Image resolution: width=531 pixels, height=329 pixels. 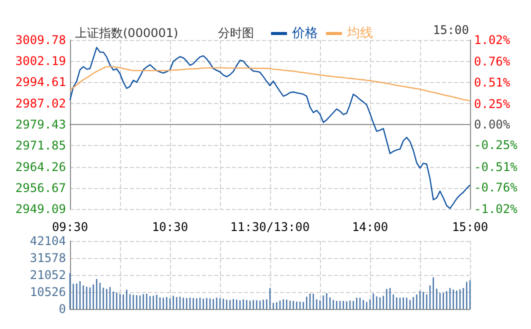 I want to click on y-tick-label: 2979.43, so click(x=40, y=125).